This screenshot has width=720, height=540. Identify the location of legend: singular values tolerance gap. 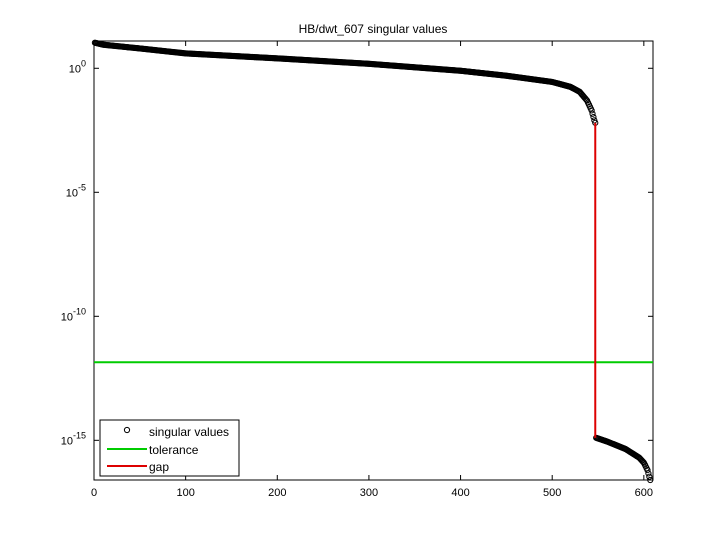
(169, 448).